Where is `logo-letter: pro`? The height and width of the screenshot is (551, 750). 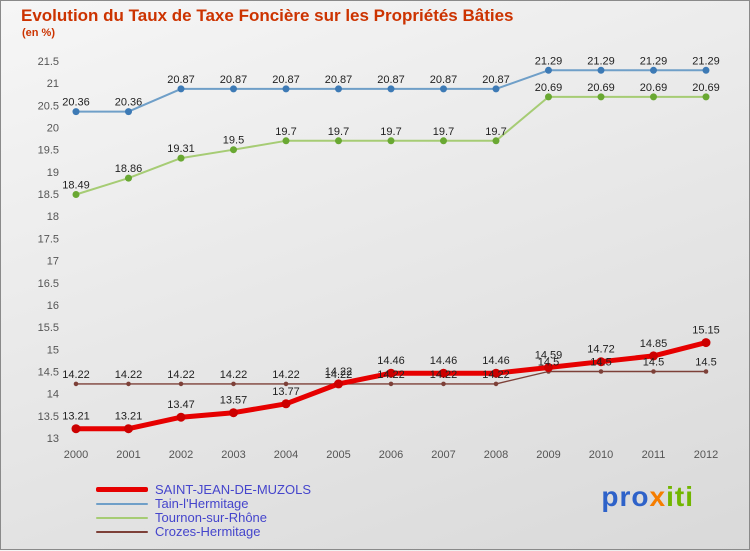 logo-letter: pro is located at coordinates (625, 496).